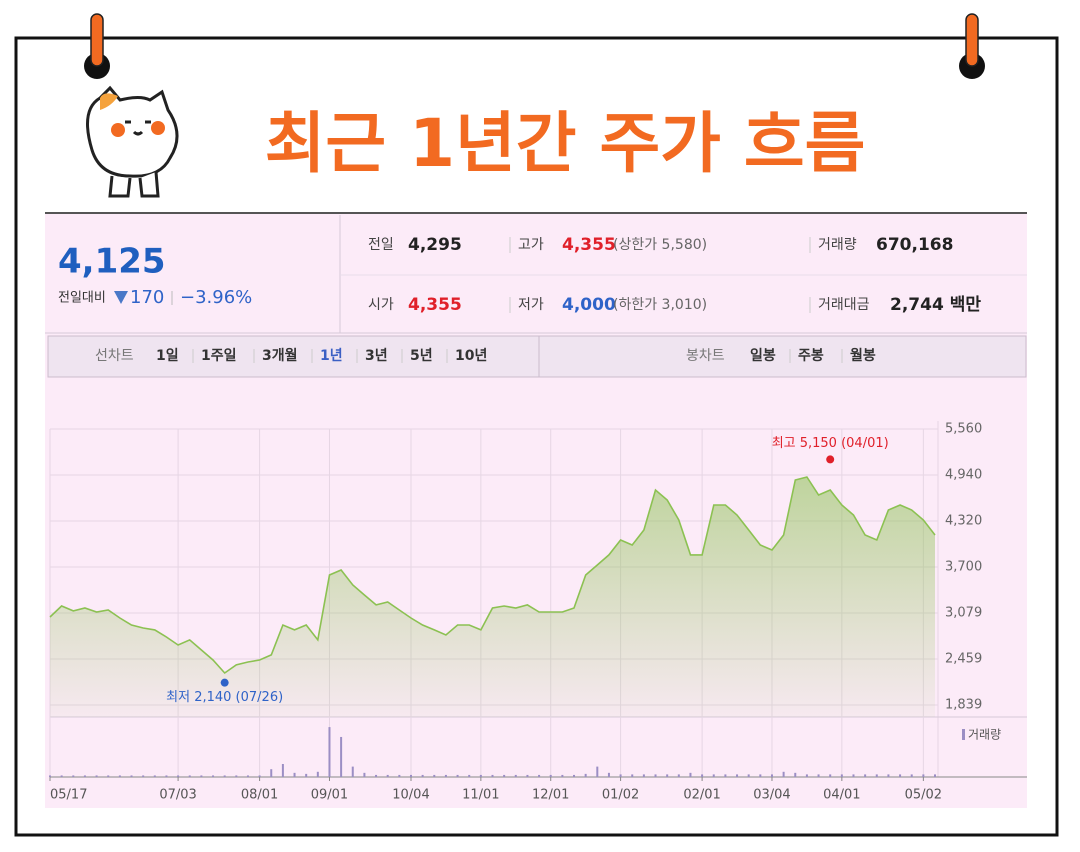 Image resolution: width=1080 pixels, height=852 pixels. What do you see at coordinates (589, 305) in the screenshot?
I see `field-value: 4,000` at bounding box center [589, 305].